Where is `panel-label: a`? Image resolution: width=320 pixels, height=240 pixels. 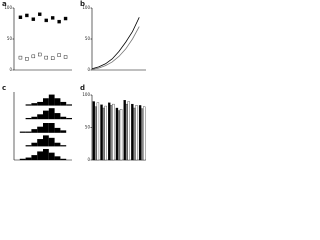 panel-label: a is located at coordinates (4, 4).